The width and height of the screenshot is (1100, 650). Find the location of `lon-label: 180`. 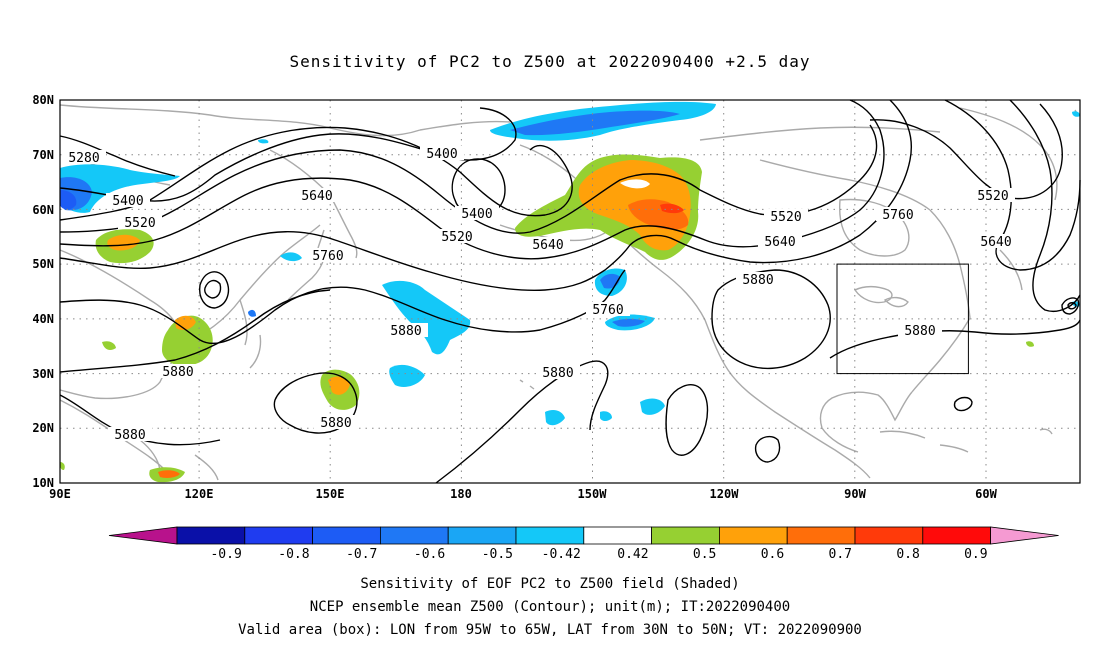

lon-label: 180 is located at coordinates (461, 494).